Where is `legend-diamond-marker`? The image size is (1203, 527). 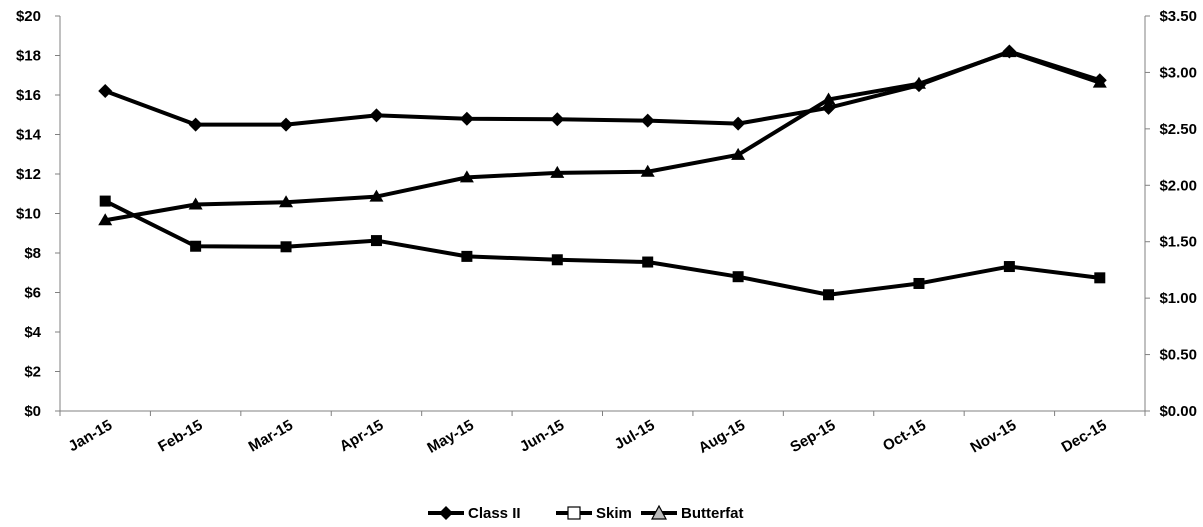 legend-diamond-marker is located at coordinates (446, 513).